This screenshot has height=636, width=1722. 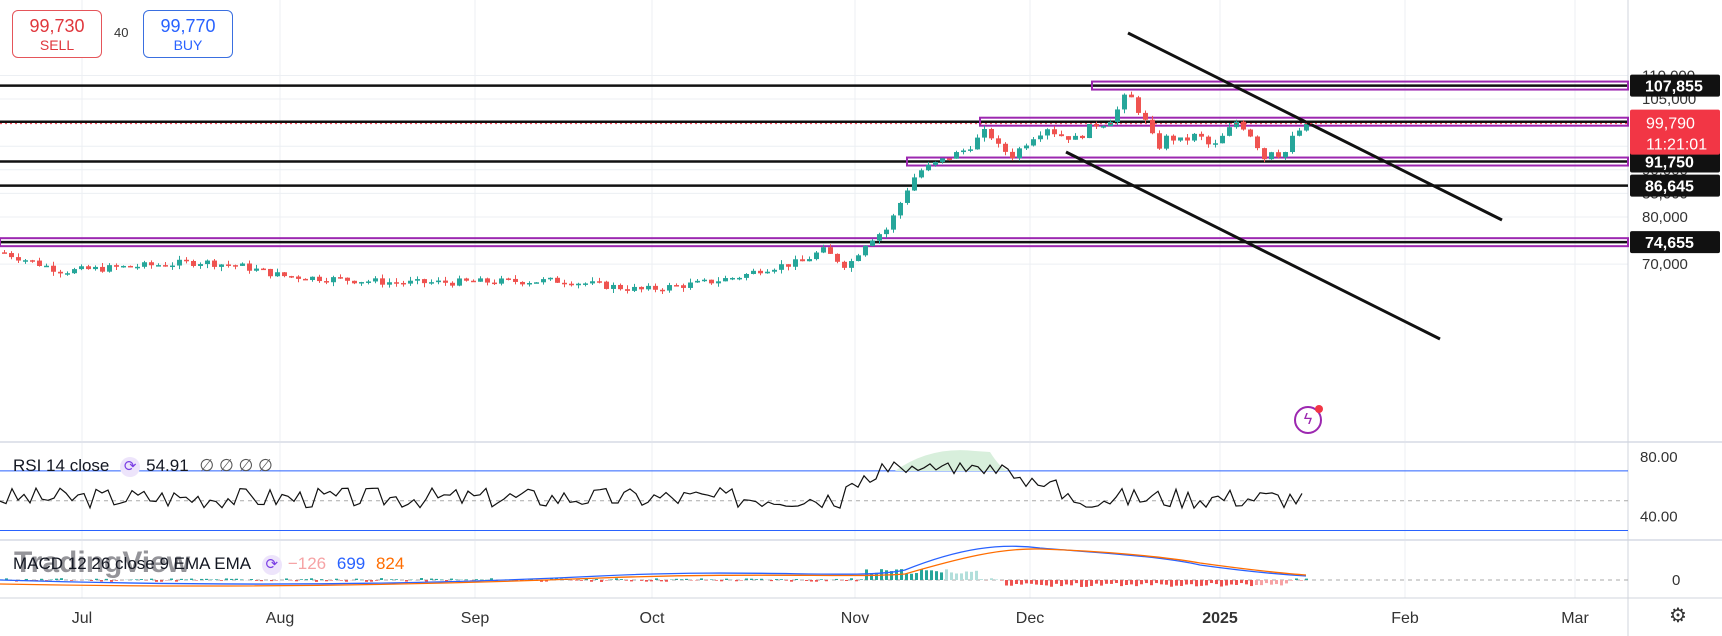 I want to click on level-label: 107,855, so click(x=1674, y=87).